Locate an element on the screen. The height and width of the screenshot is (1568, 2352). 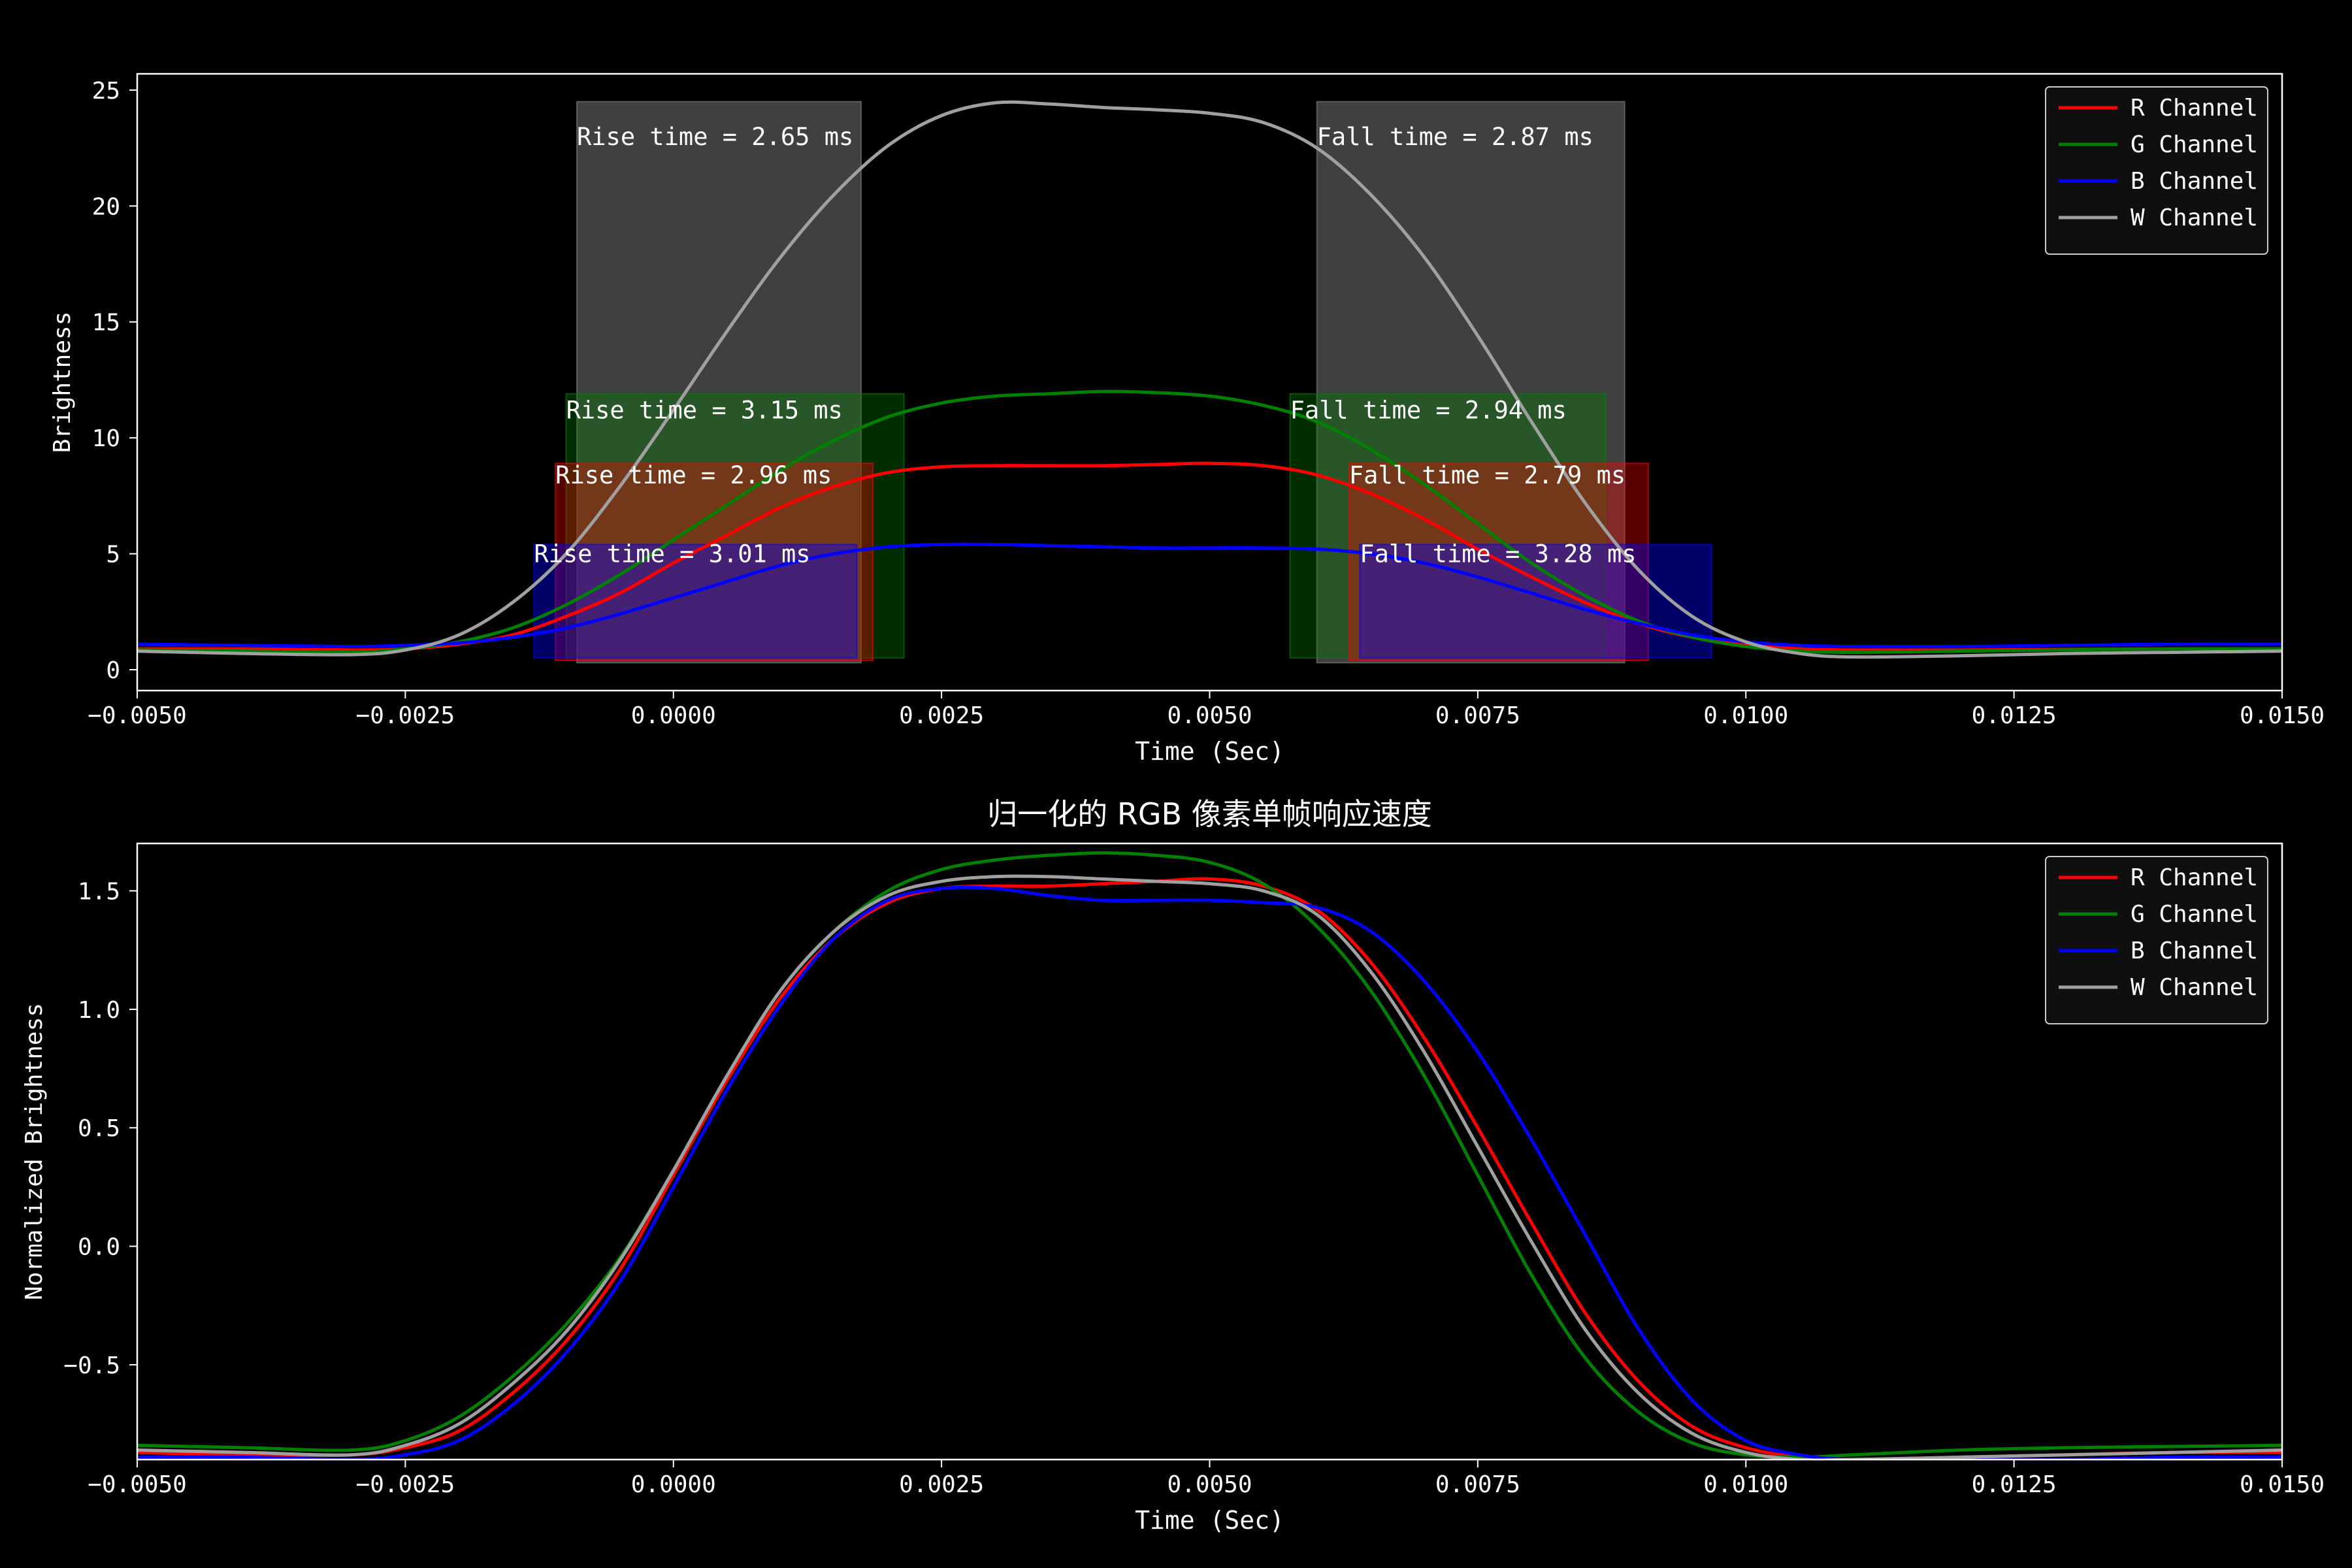
y-tick-label: 0.5 is located at coordinates (99, 1128).